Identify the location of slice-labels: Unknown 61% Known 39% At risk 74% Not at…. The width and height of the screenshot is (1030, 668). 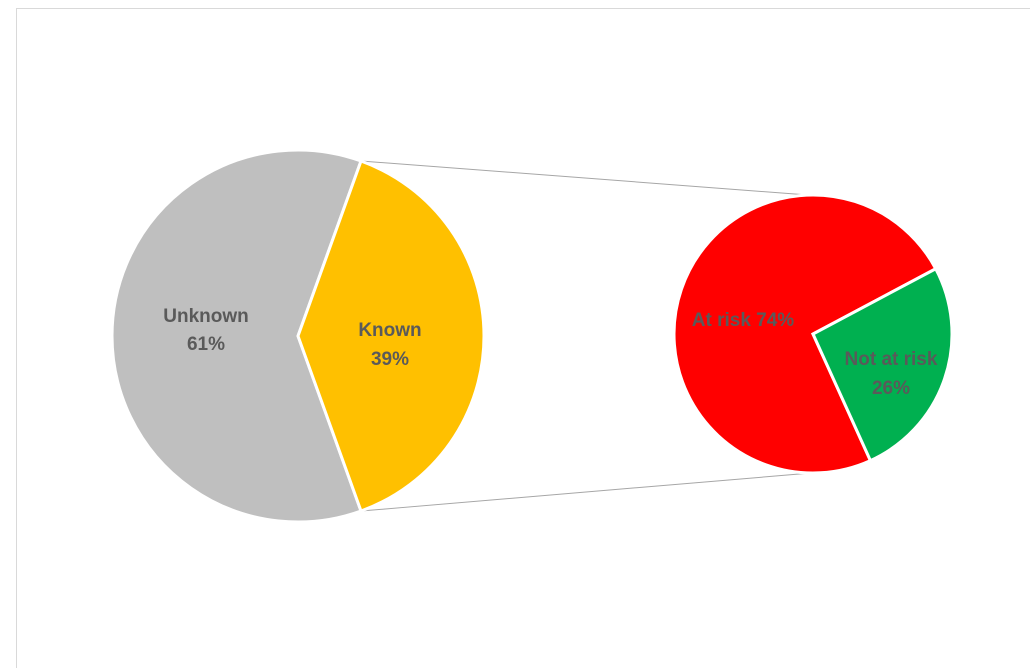
(550, 352).